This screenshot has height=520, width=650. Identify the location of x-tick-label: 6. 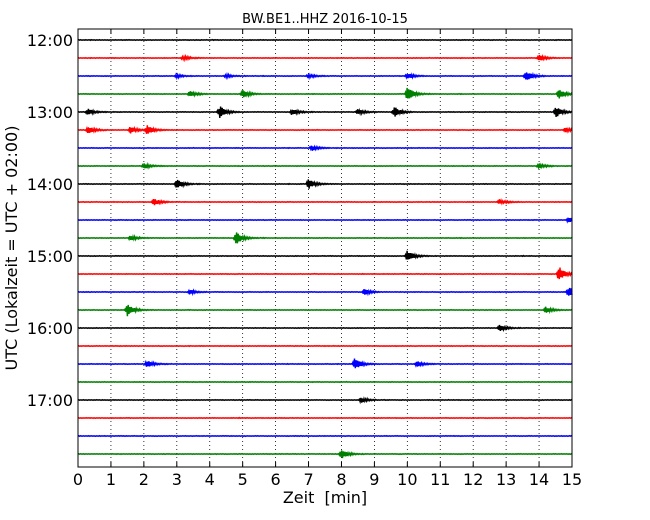
(276, 479).